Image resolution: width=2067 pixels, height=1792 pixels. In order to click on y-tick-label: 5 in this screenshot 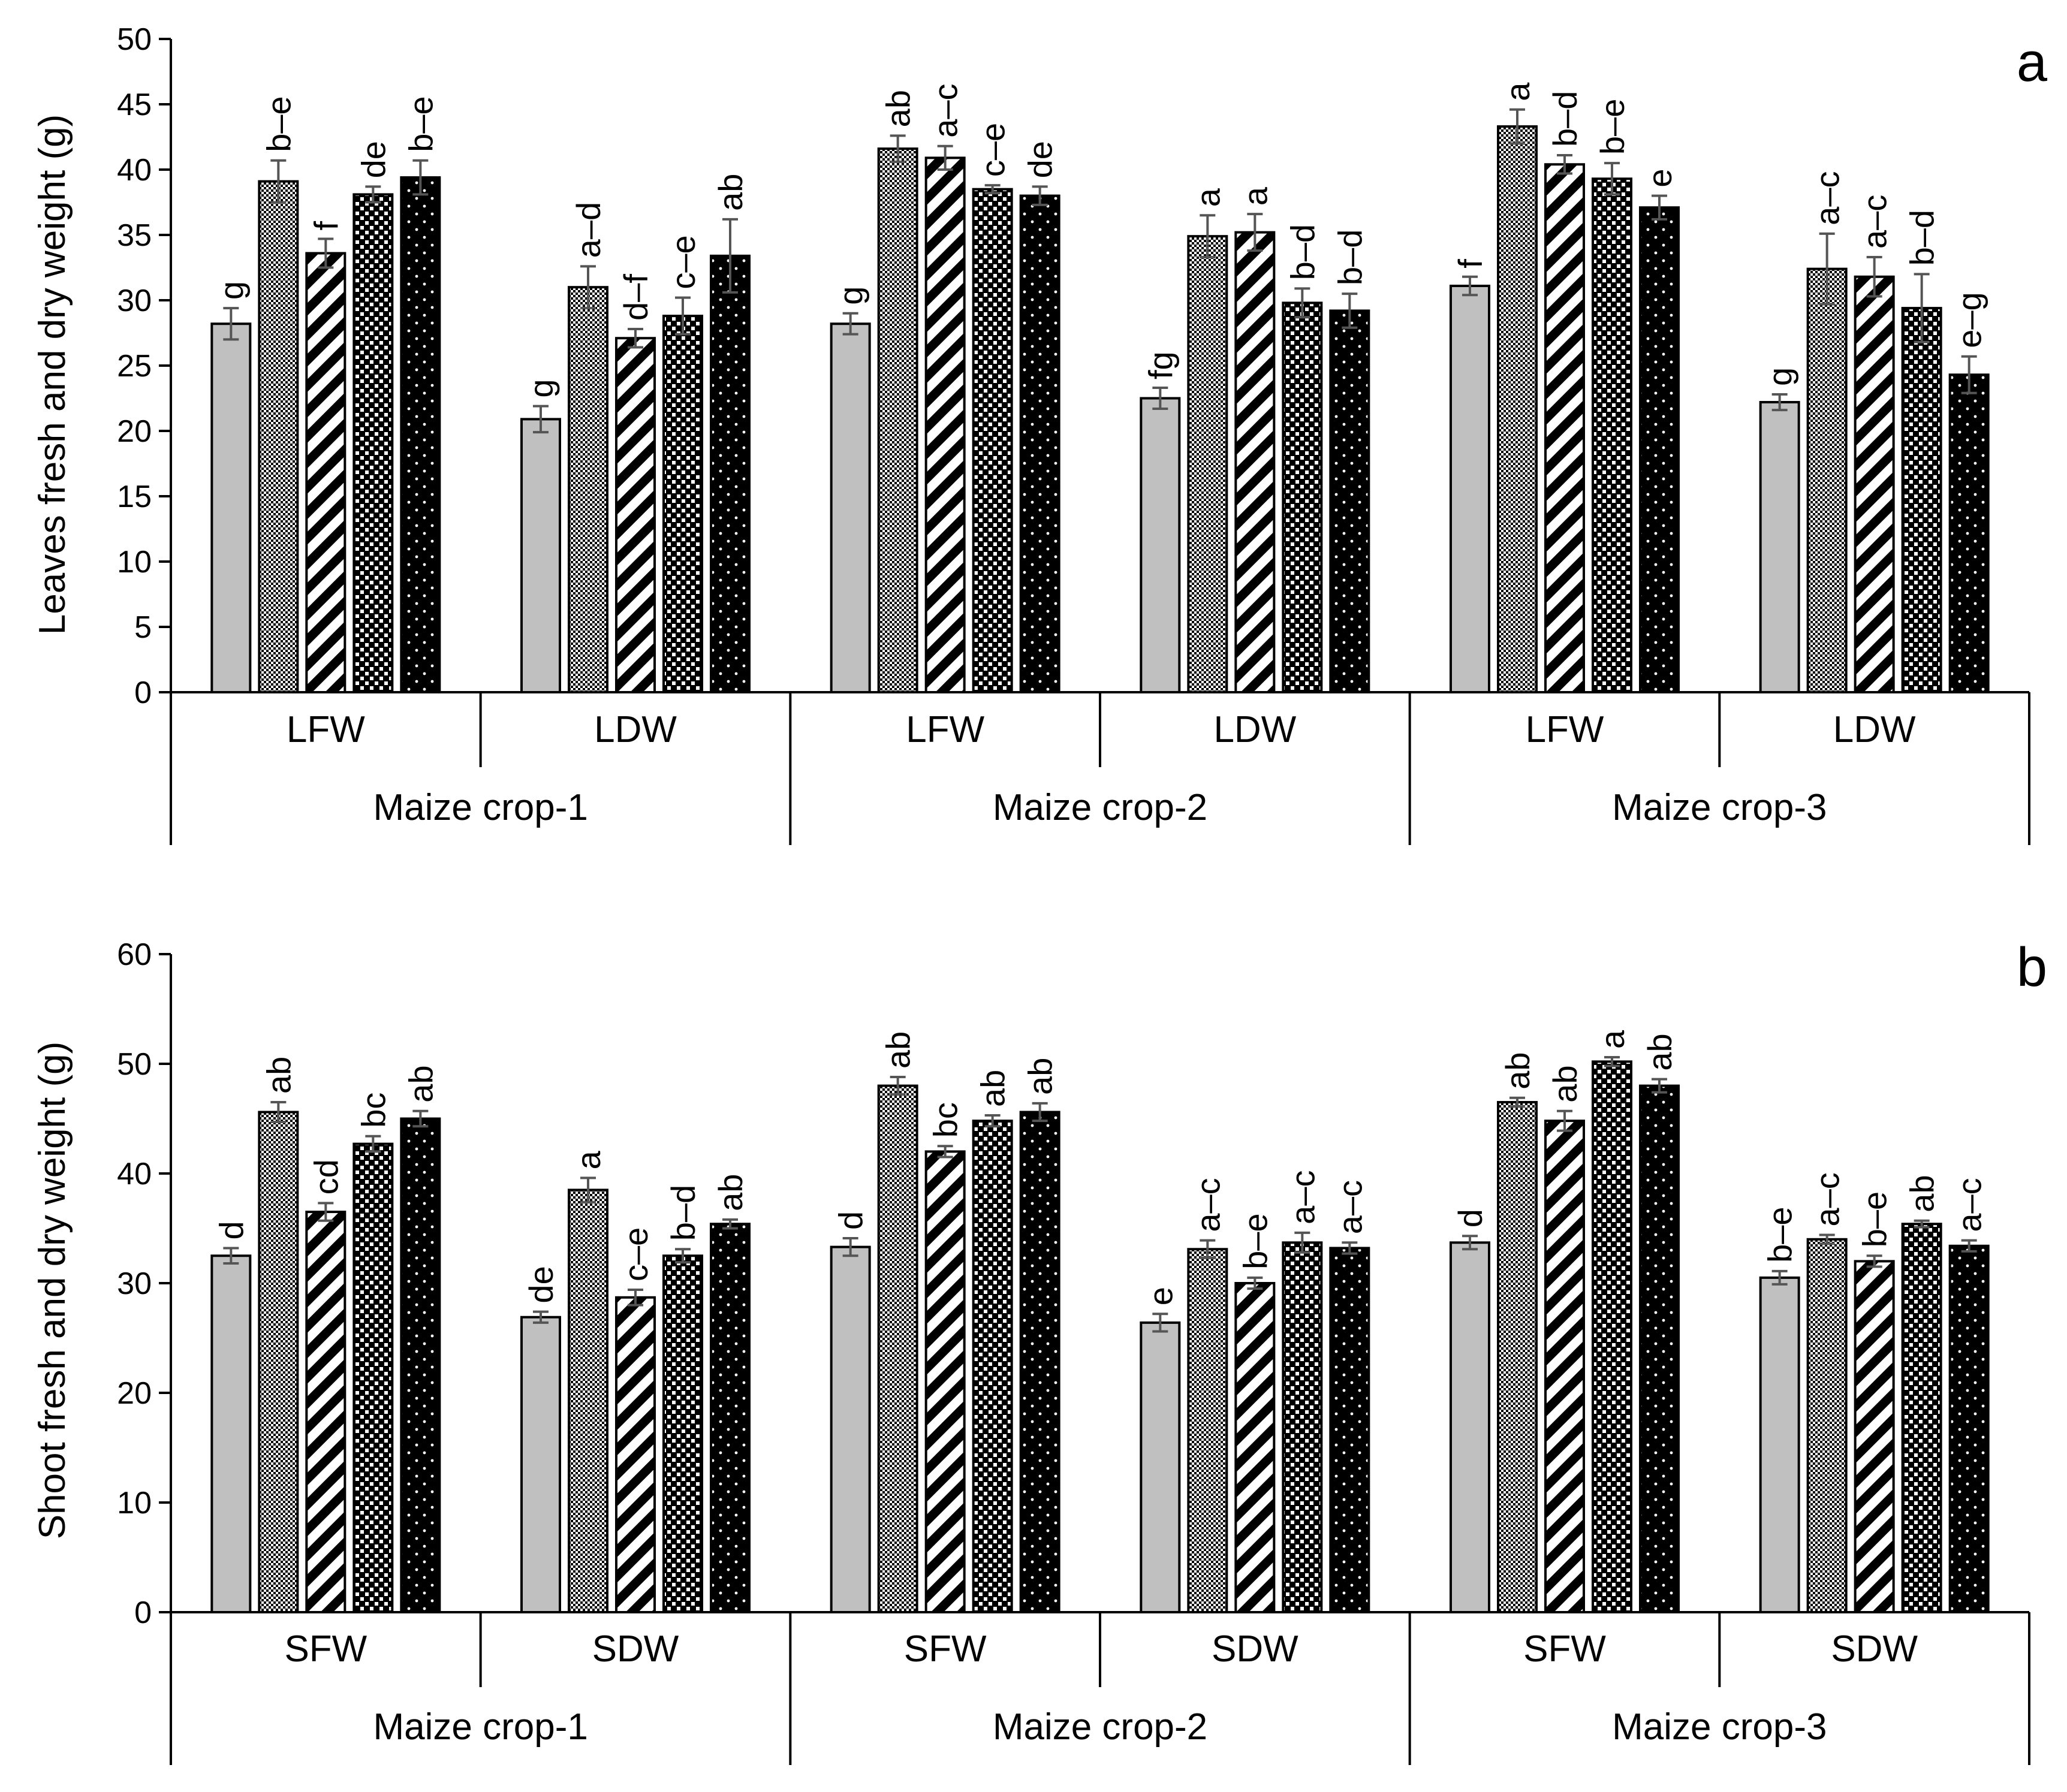, I will do `click(143, 627)`.